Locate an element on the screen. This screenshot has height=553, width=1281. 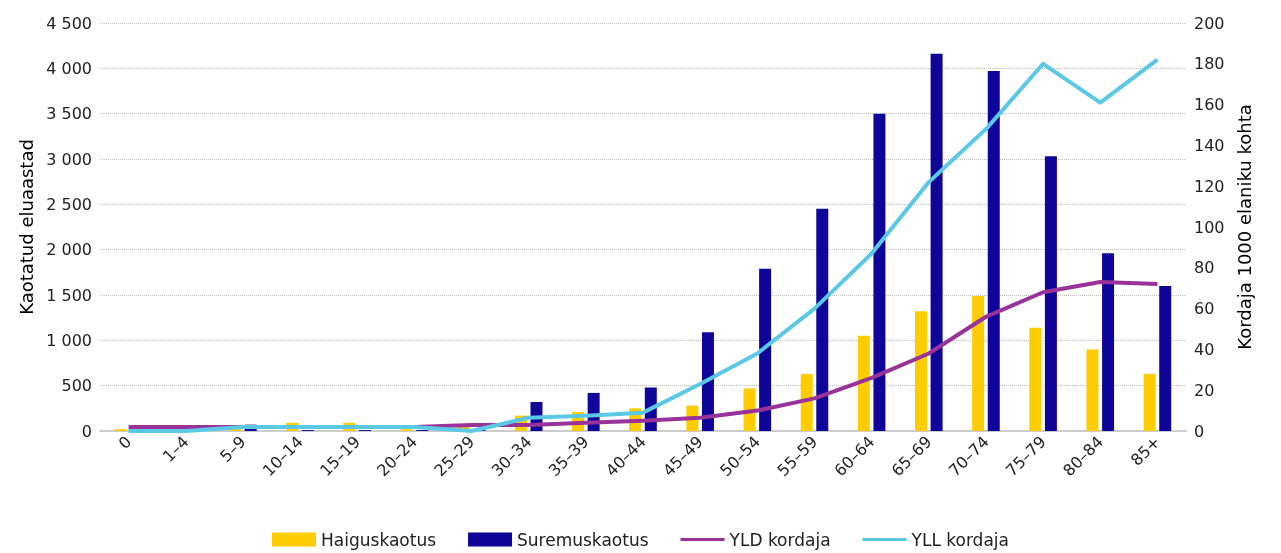
y-tick-label: 2 000 is located at coordinates (69, 250).